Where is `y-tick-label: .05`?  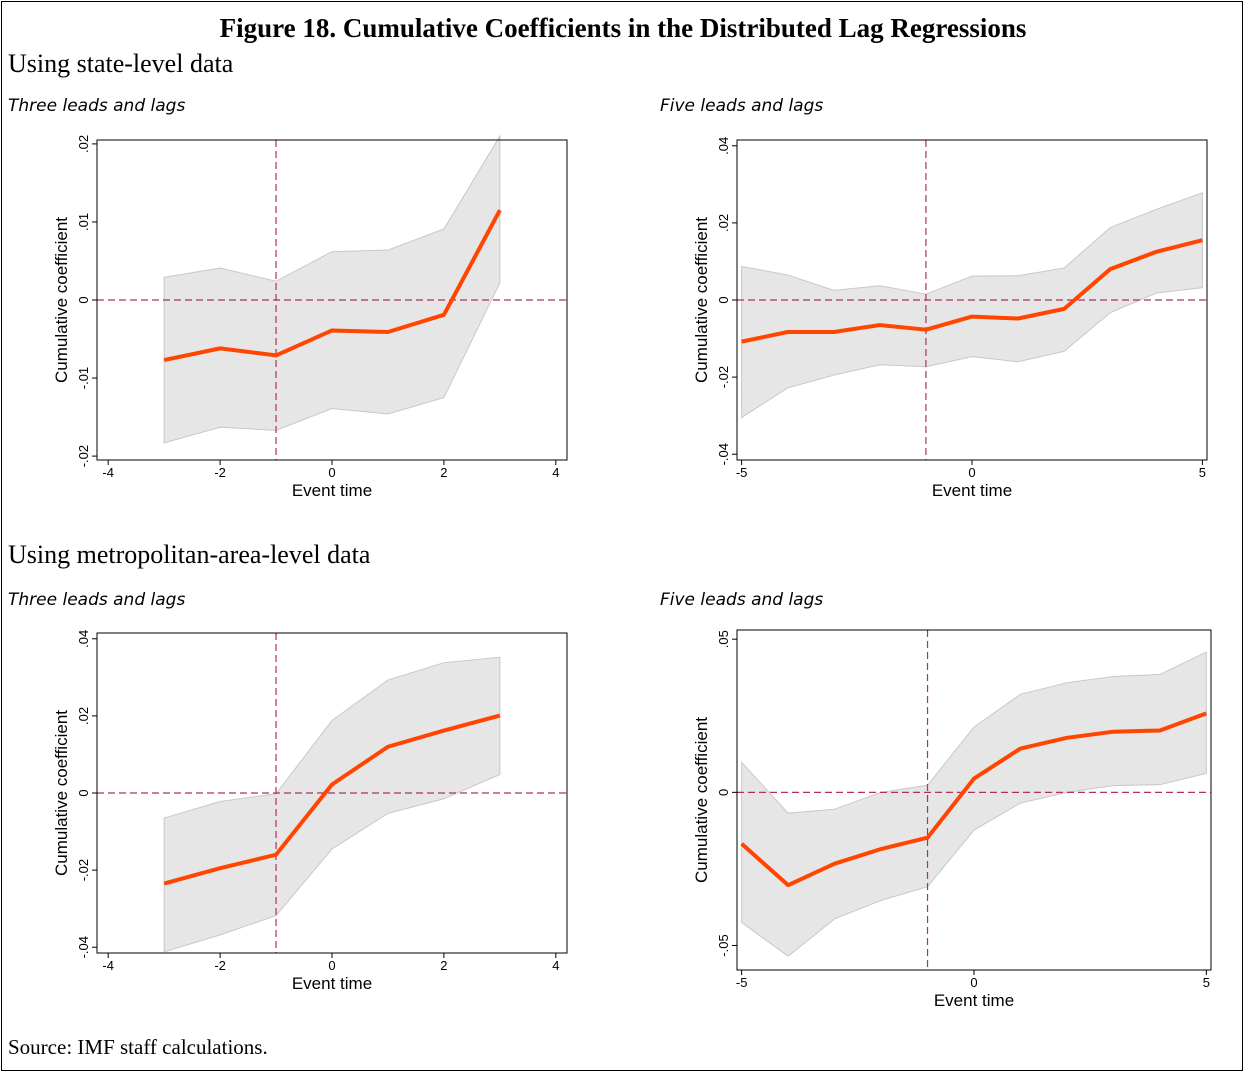
y-tick-label: .05 is located at coordinates (723, 639).